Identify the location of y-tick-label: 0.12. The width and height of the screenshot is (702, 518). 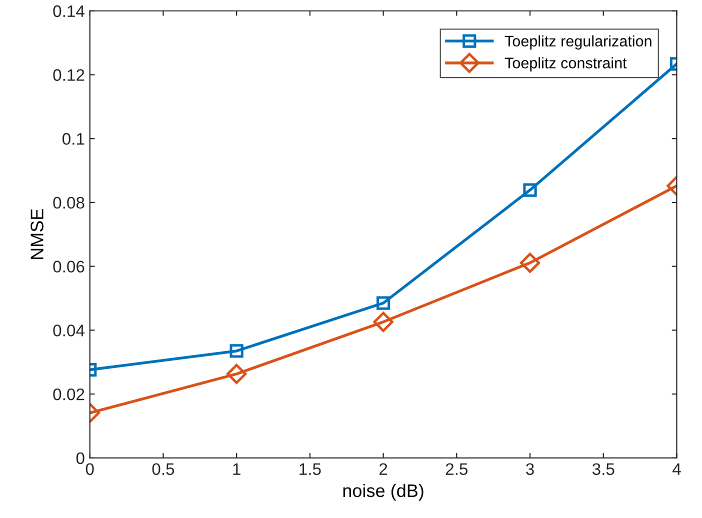
(68, 75).